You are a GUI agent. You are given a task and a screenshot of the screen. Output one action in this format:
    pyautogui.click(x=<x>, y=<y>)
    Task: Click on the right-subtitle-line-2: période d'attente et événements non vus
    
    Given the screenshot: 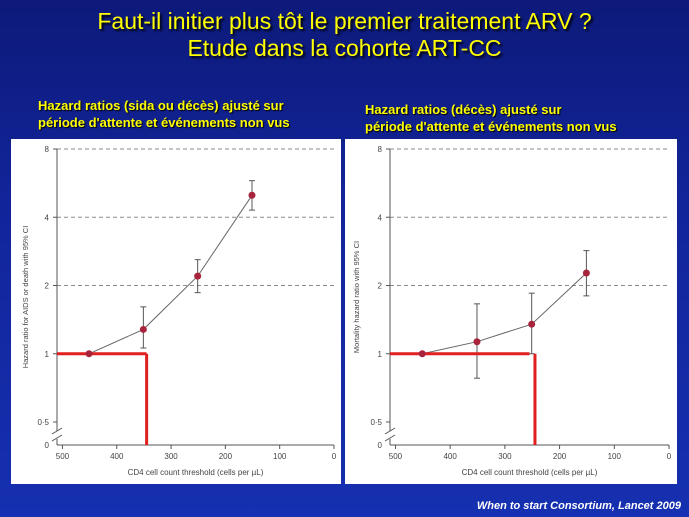 What is the action you would take?
    pyautogui.click(x=491, y=126)
    